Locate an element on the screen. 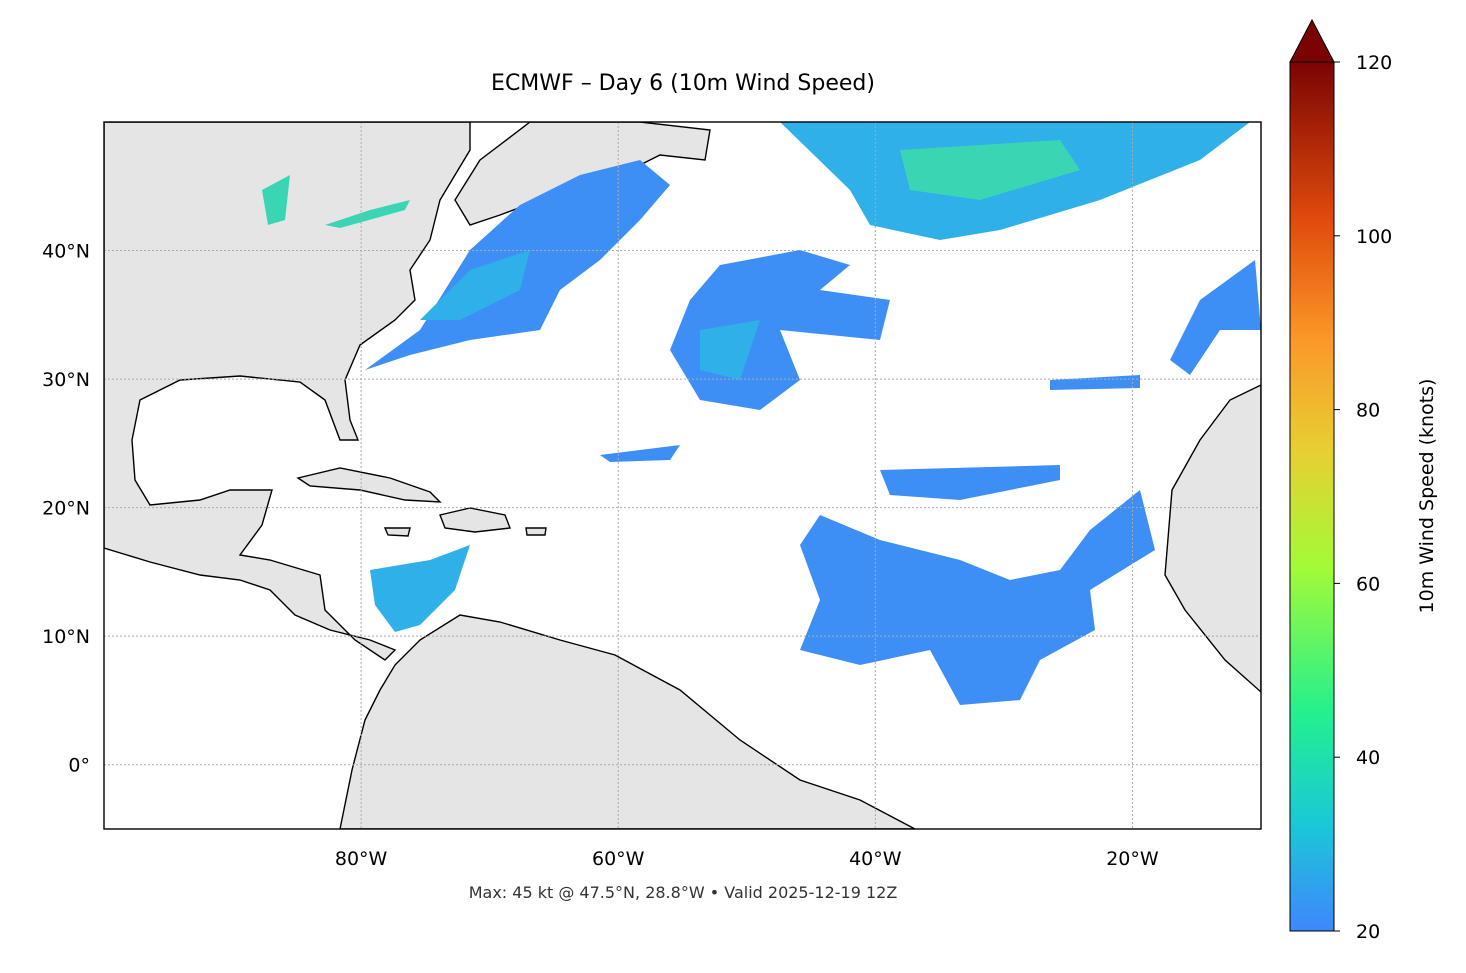  jamaica is located at coordinates (397, 532).